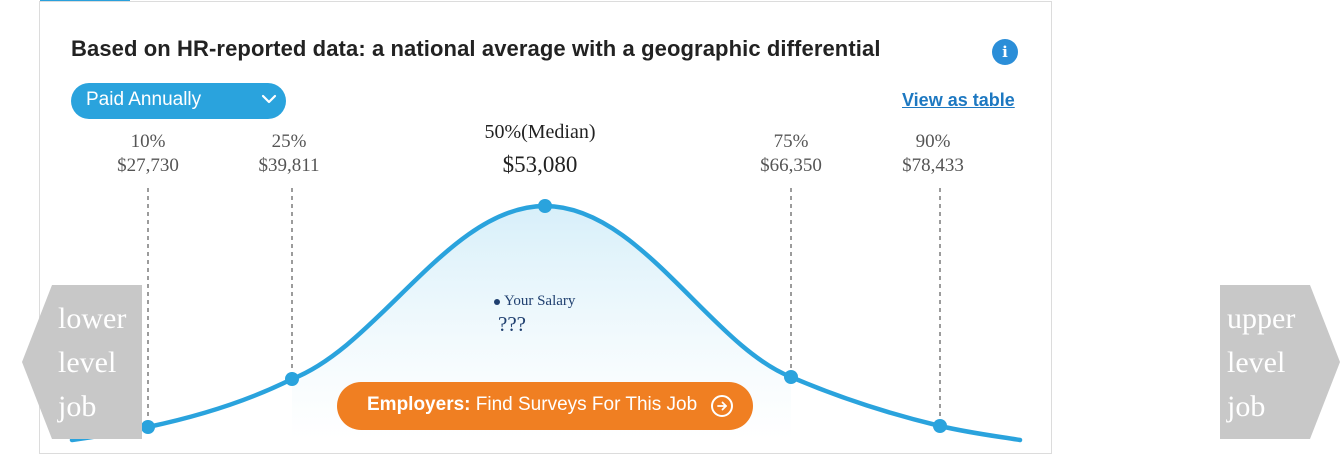  What do you see at coordinates (1261, 362) in the screenshot?
I see `upper-level-job-label: upper level job` at bounding box center [1261, 362].